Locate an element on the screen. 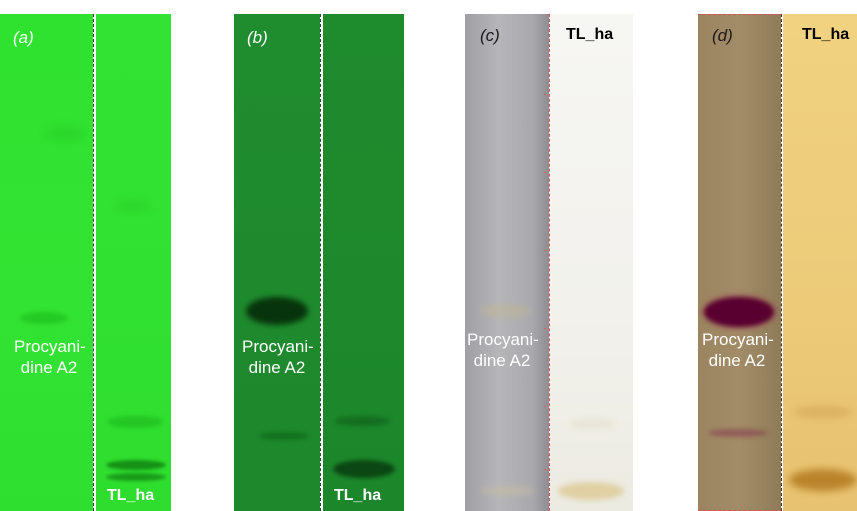 This screenshot has width=857, height=511. lane-standard-c is located at coordinates (507, 262).